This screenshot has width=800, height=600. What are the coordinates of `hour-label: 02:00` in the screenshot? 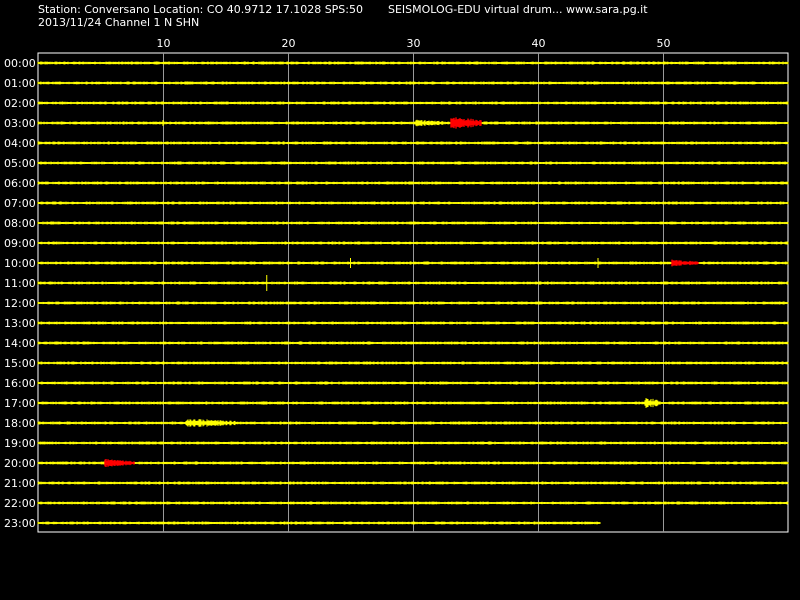 It's located at (20, 103).